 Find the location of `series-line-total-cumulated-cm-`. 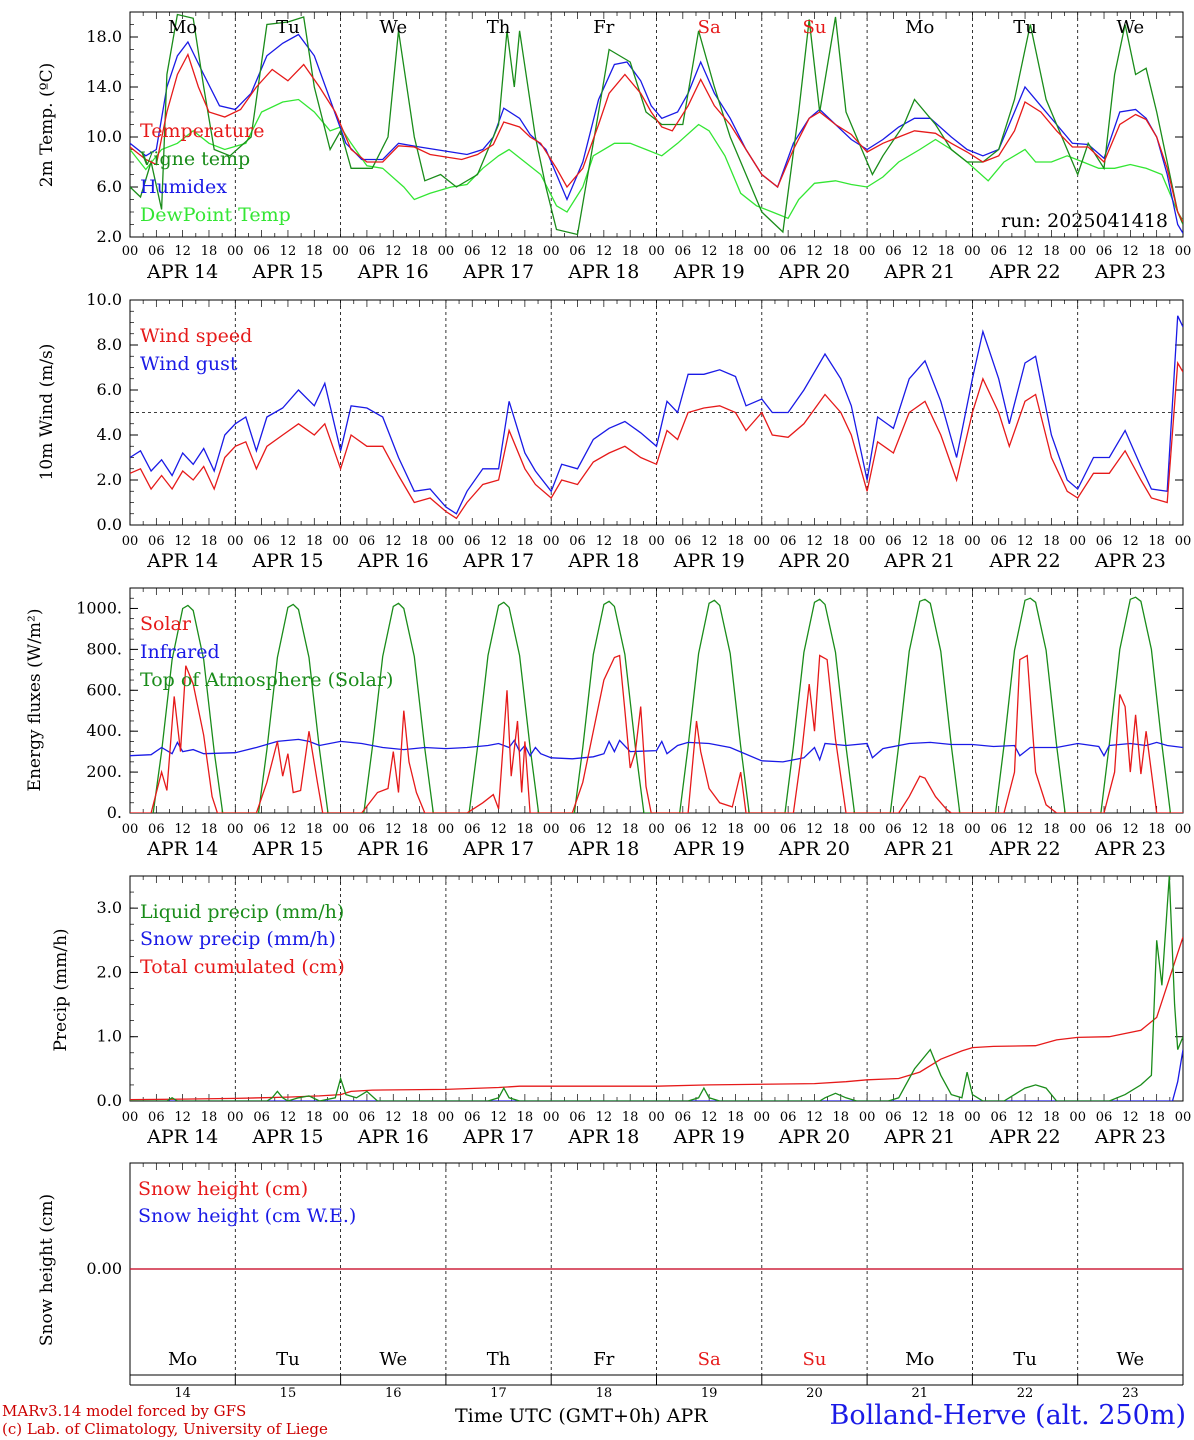

series-line-total-cumulated-cm- is located at coordinates (656, 1018).